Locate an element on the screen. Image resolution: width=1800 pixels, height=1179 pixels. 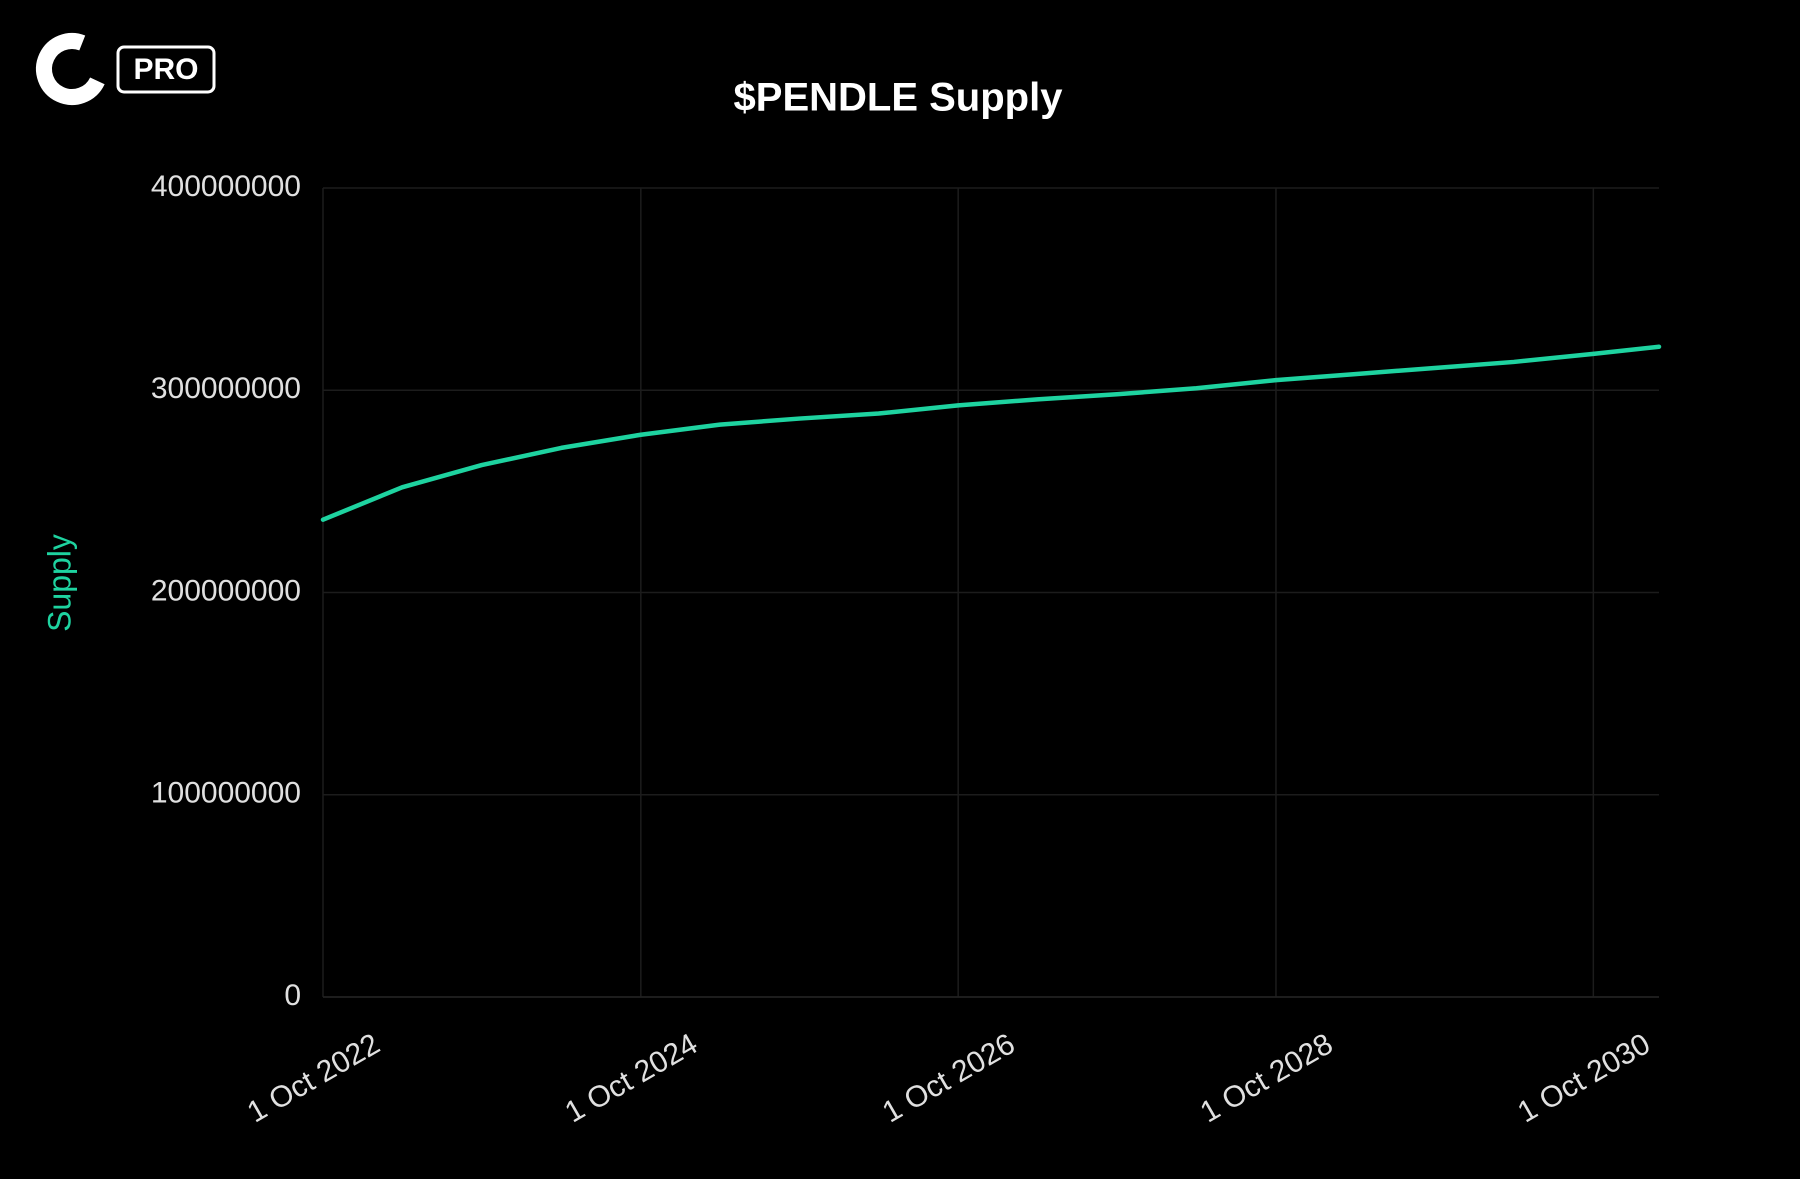
badge-box is located at coordinates (166, 69).